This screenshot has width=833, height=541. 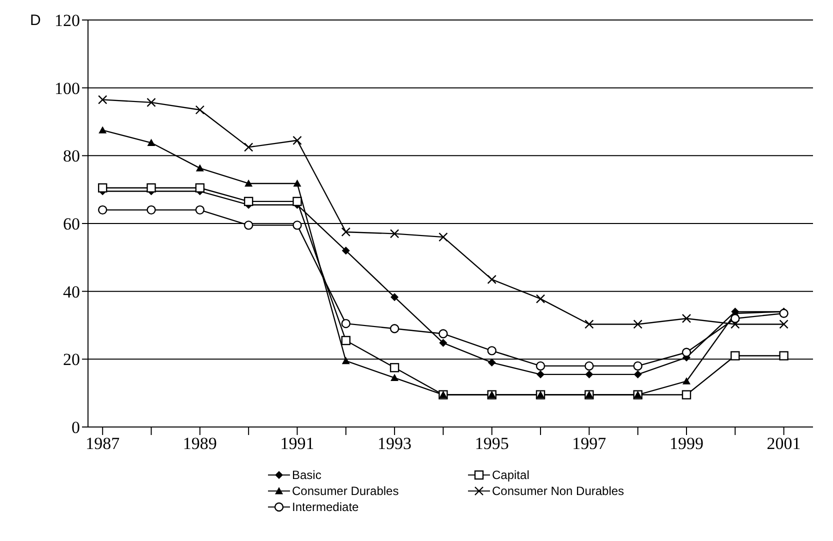 What do you see at coordinates (35, 20) in the screenshot?
I see `text: D` at bounding box center [35, 20].